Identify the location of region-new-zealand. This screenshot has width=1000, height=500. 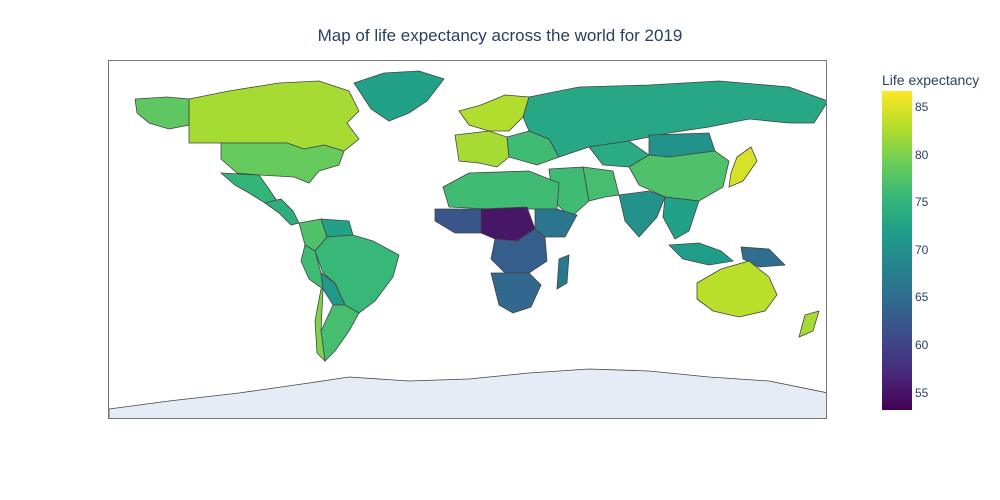
(809, 324).